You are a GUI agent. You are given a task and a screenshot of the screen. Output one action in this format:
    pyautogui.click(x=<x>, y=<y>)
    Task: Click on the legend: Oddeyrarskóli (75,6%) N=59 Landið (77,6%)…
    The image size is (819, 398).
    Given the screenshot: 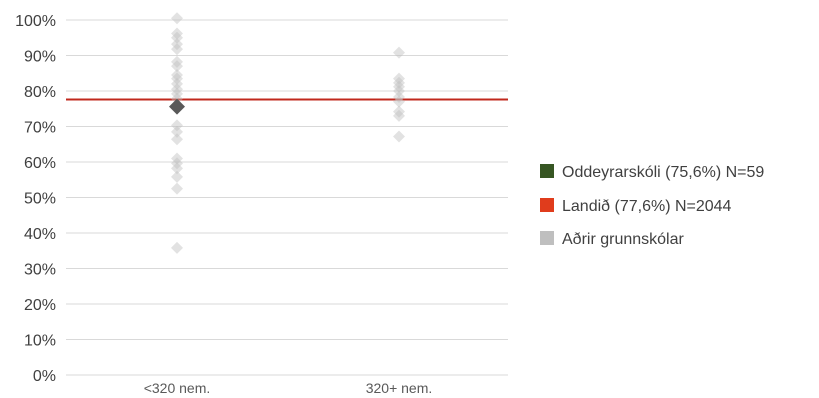 What is the action you would take?
    pyautogui.click(x=652, y=206)
    